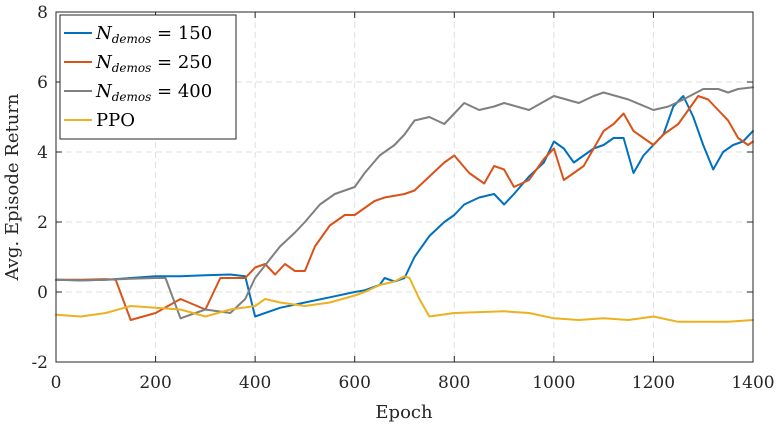 This screenshot has width=777, height=426. I want to click on y-tick-label: 2, so click(42, 223).